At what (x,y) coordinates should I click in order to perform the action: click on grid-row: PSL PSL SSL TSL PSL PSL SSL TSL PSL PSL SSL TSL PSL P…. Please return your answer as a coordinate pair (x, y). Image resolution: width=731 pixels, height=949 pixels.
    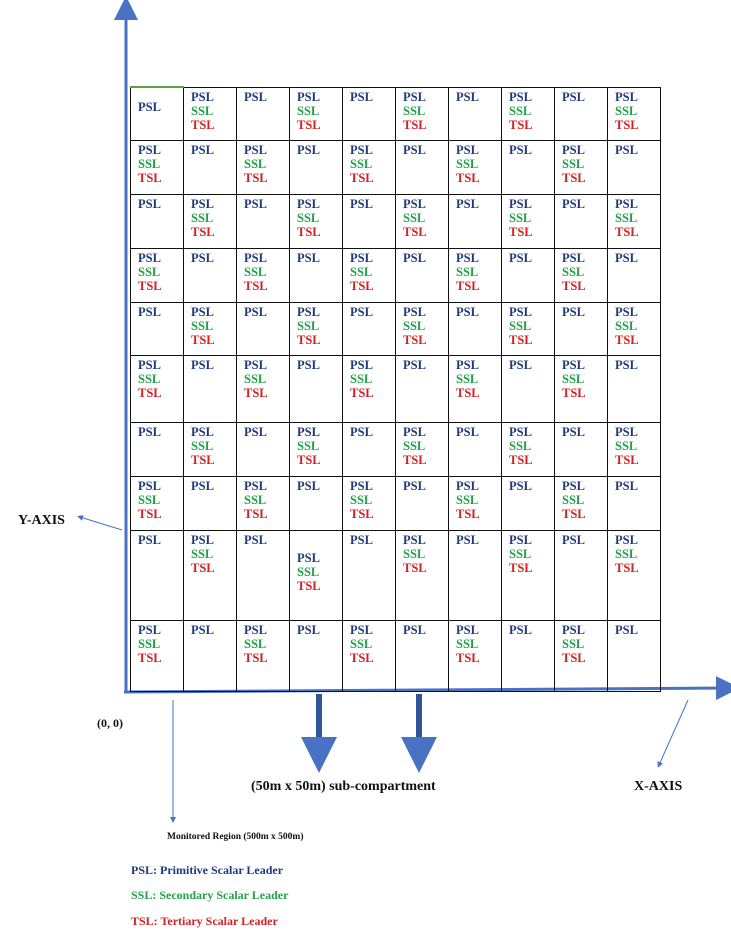
    Looking at the image, I should click on (395, 575).